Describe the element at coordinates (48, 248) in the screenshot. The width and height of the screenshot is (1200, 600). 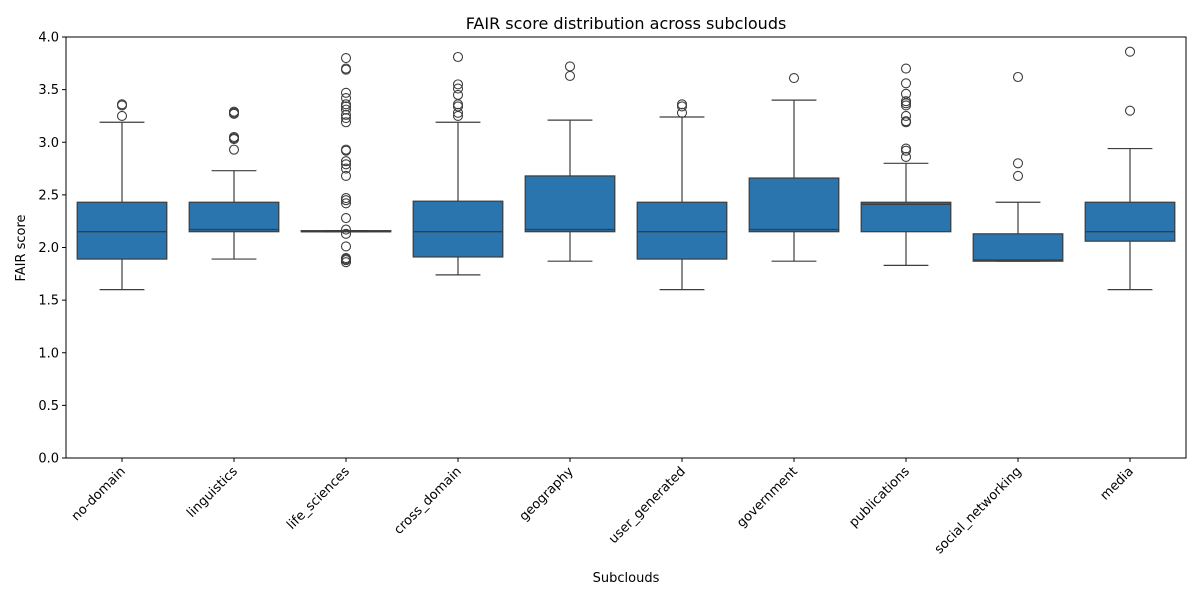
I see `y-tick-label: 2.0` at that location.